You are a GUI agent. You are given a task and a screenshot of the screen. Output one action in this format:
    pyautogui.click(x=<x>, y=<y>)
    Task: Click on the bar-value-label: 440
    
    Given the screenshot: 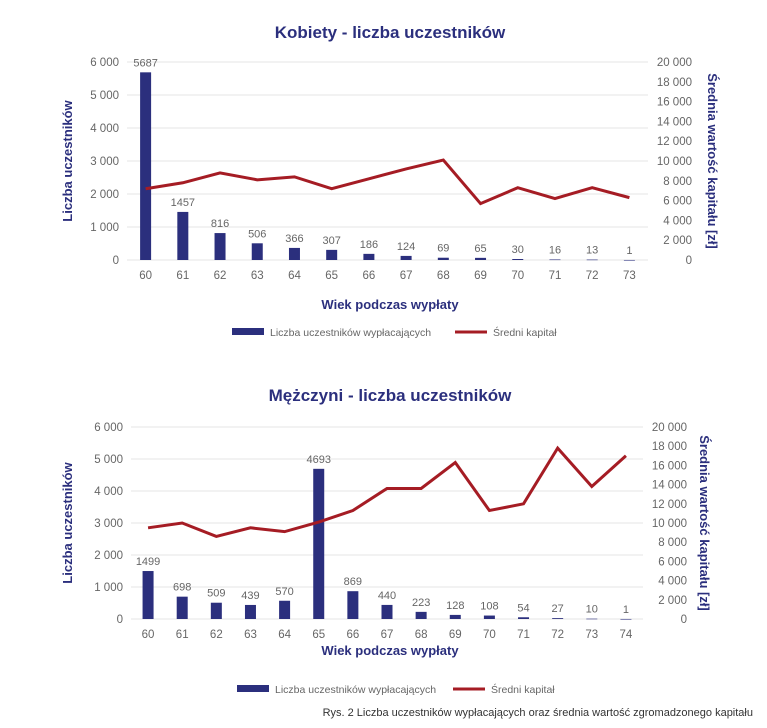 What is the action you would take?
    pyautogui.click(x=387, y=596)
    